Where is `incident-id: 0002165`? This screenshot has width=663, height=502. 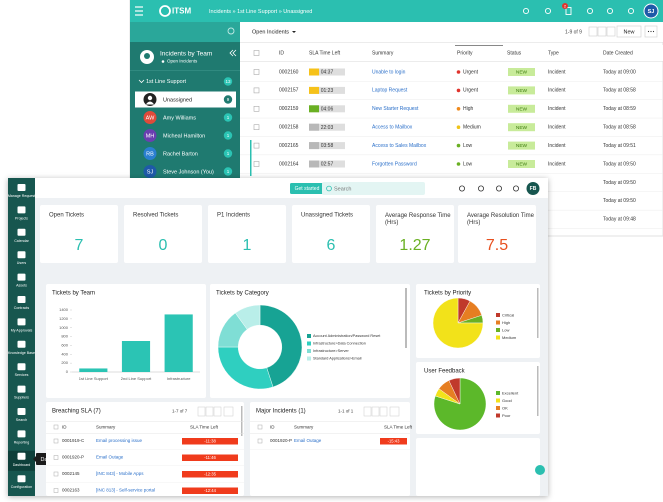
incident-id: 0002165 is located at coordinates (289, 146).